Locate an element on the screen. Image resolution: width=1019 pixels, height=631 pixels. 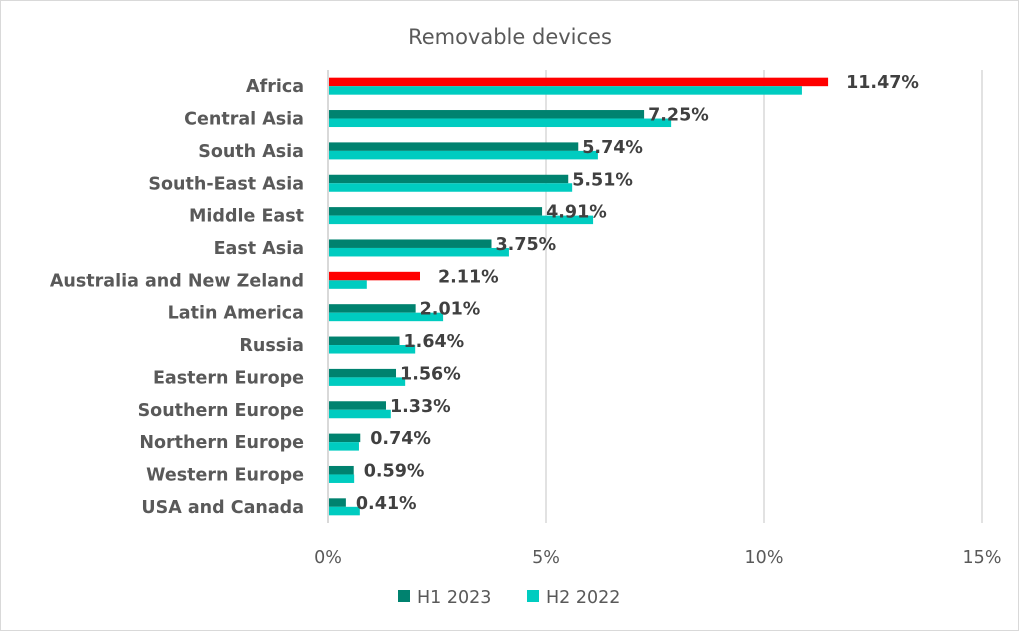
legend-swatch-h1-2023 is located at coordinates (404, 596).